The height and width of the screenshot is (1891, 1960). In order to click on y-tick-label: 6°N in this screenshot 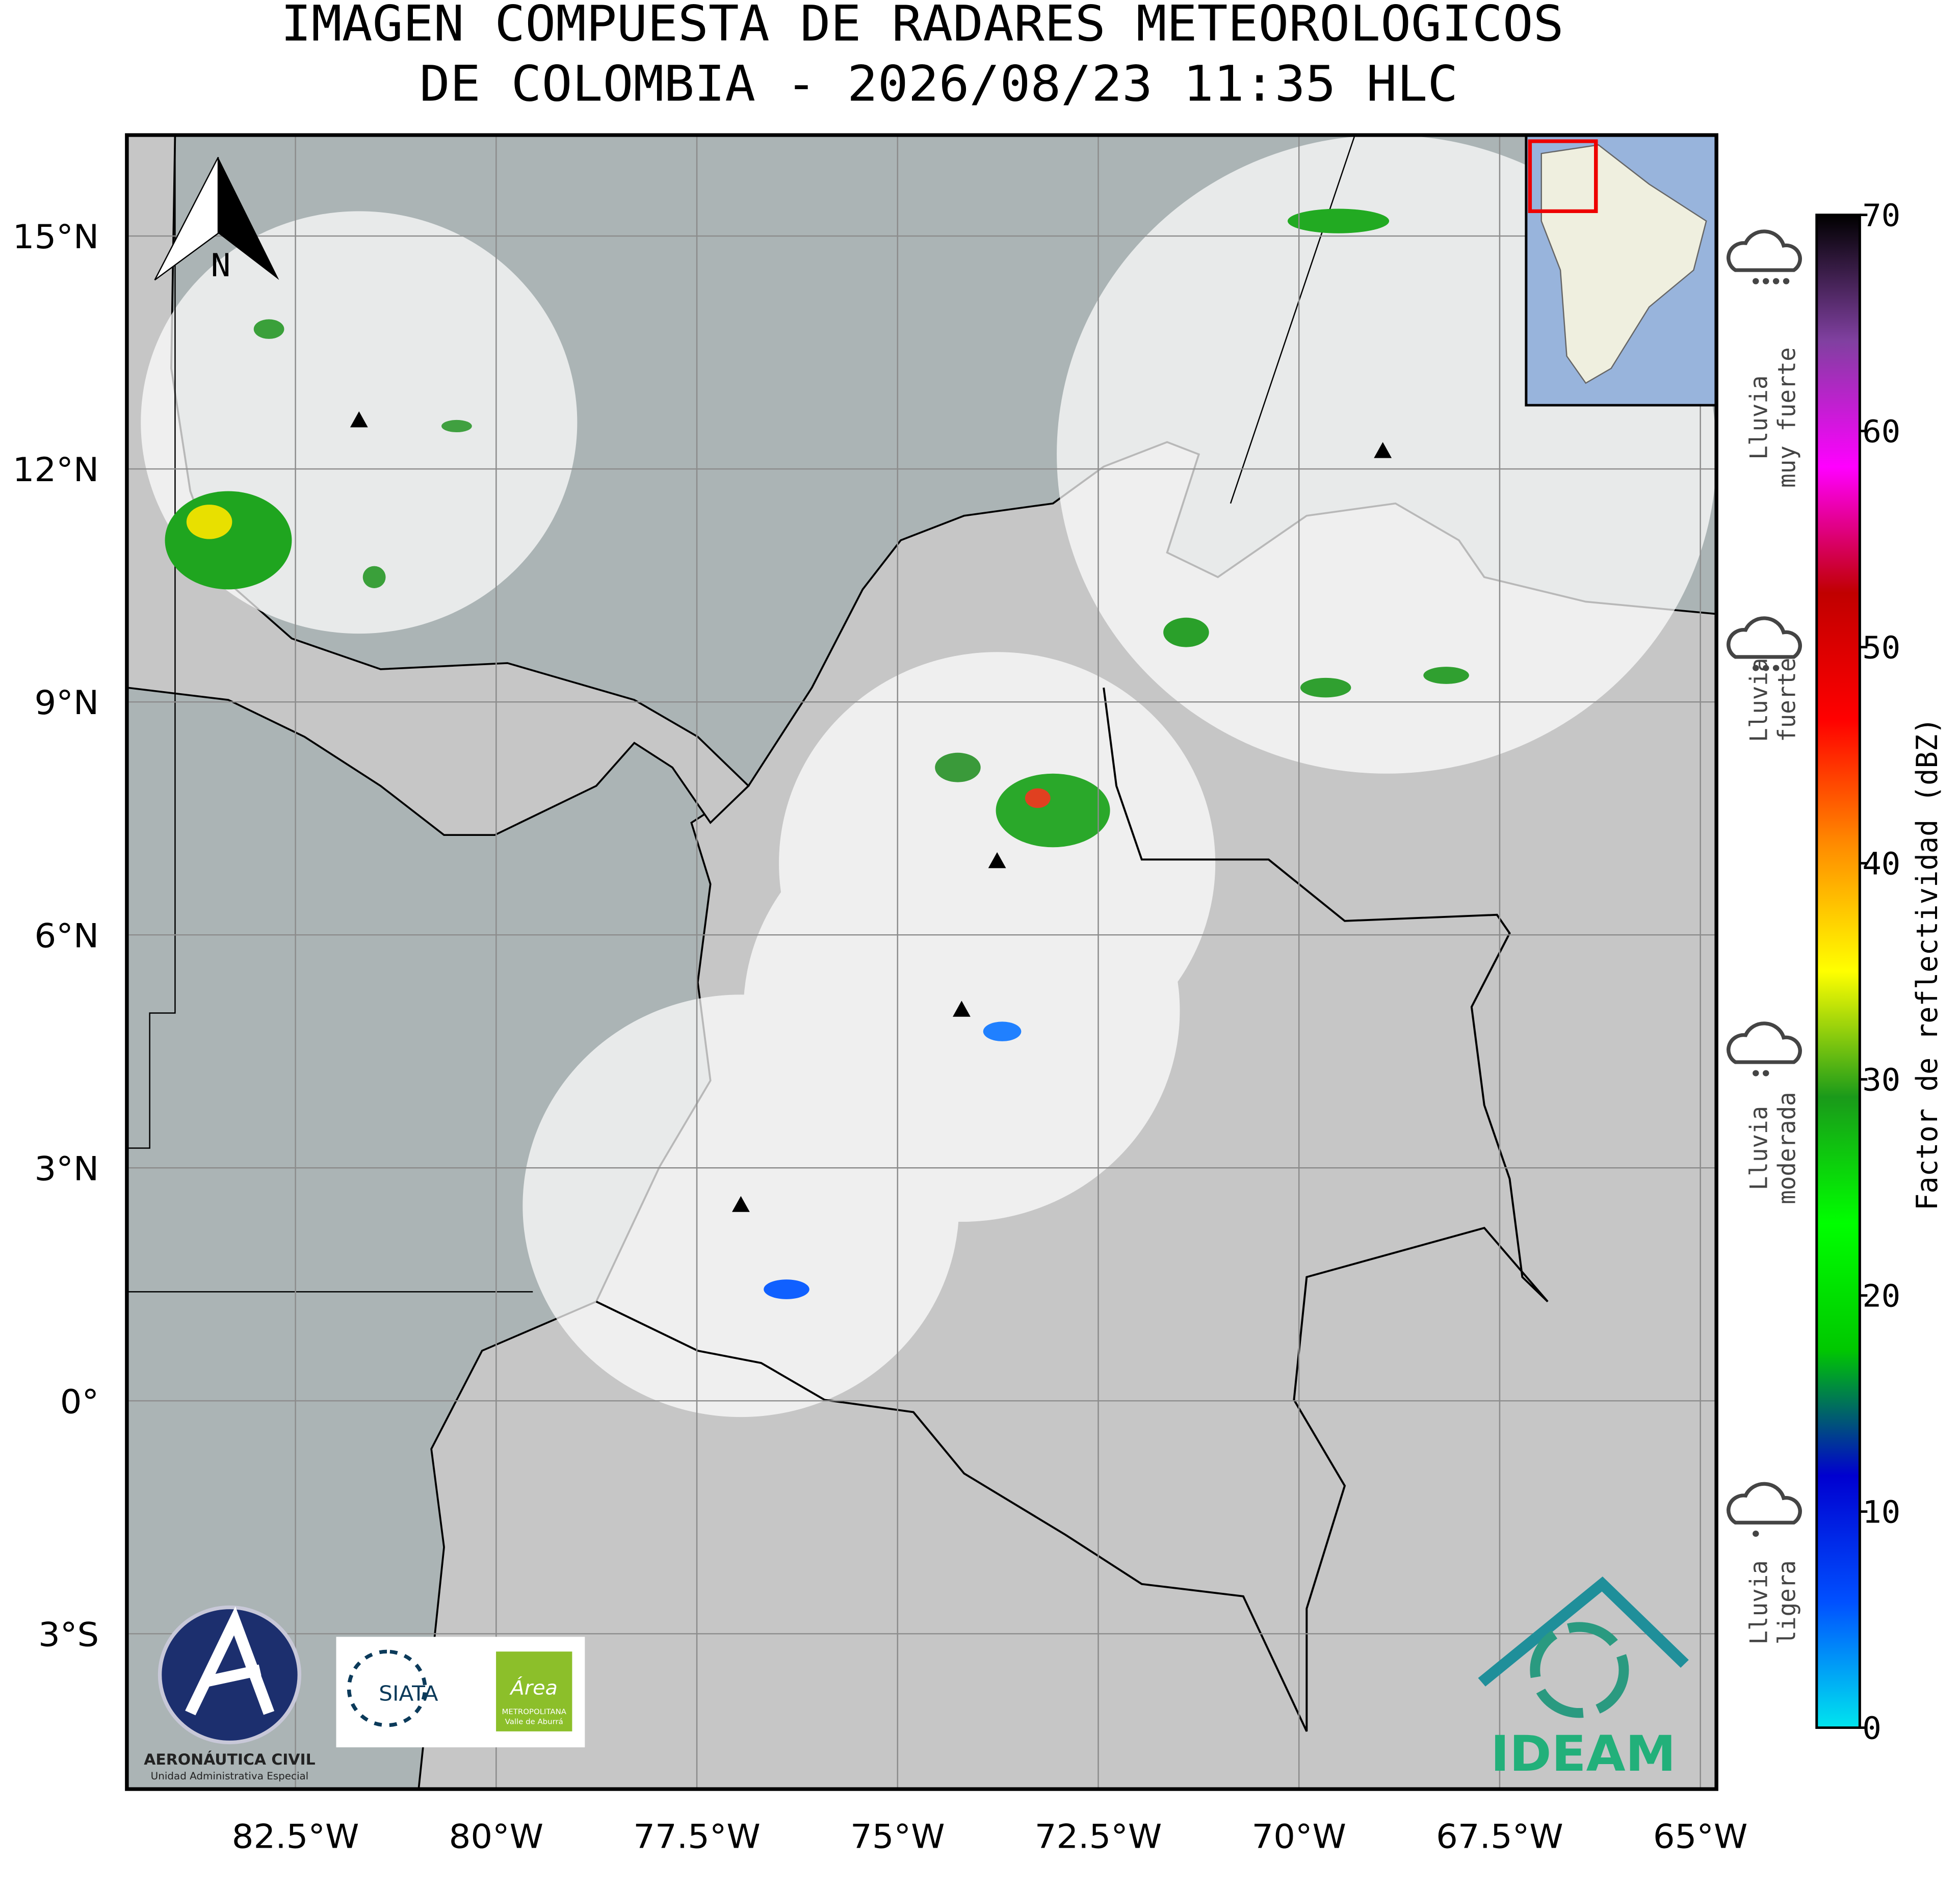, I will do `click(67, 936)`.